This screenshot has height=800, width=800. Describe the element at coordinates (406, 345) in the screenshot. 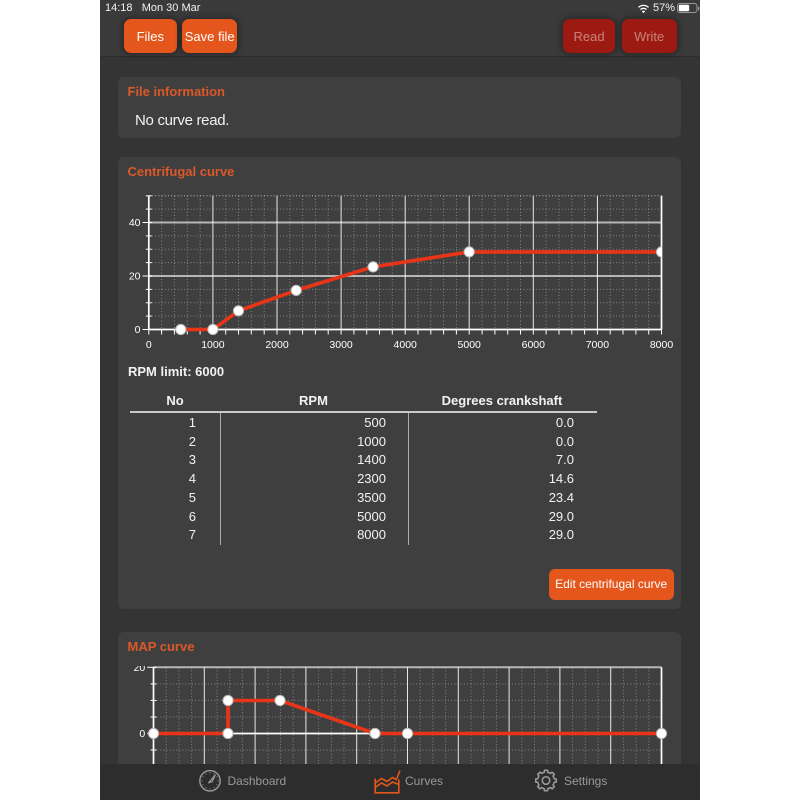

I see `svg-text: 4000` at that location.